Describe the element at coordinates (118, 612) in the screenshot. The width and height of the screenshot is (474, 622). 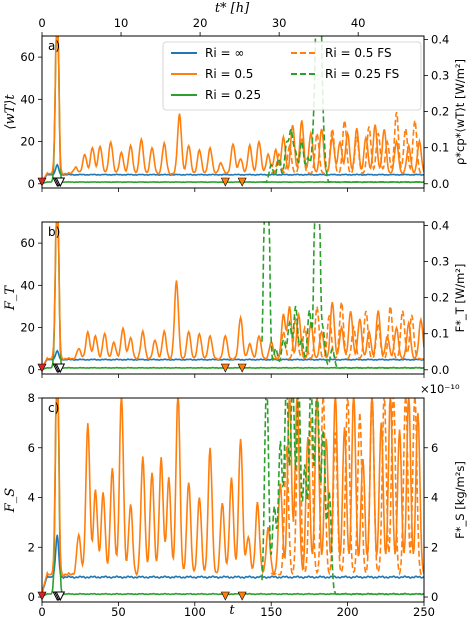
I see `x-axis-tick-label: 50` at that location.